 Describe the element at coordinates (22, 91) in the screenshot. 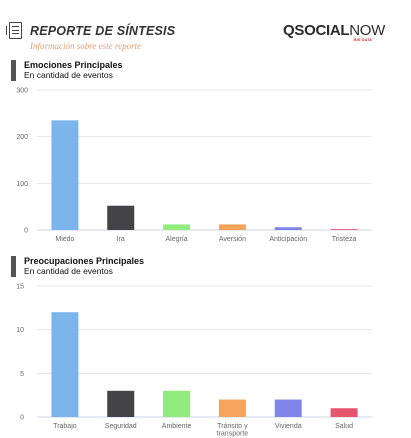

I see `y-tick-label: 300` at that location.